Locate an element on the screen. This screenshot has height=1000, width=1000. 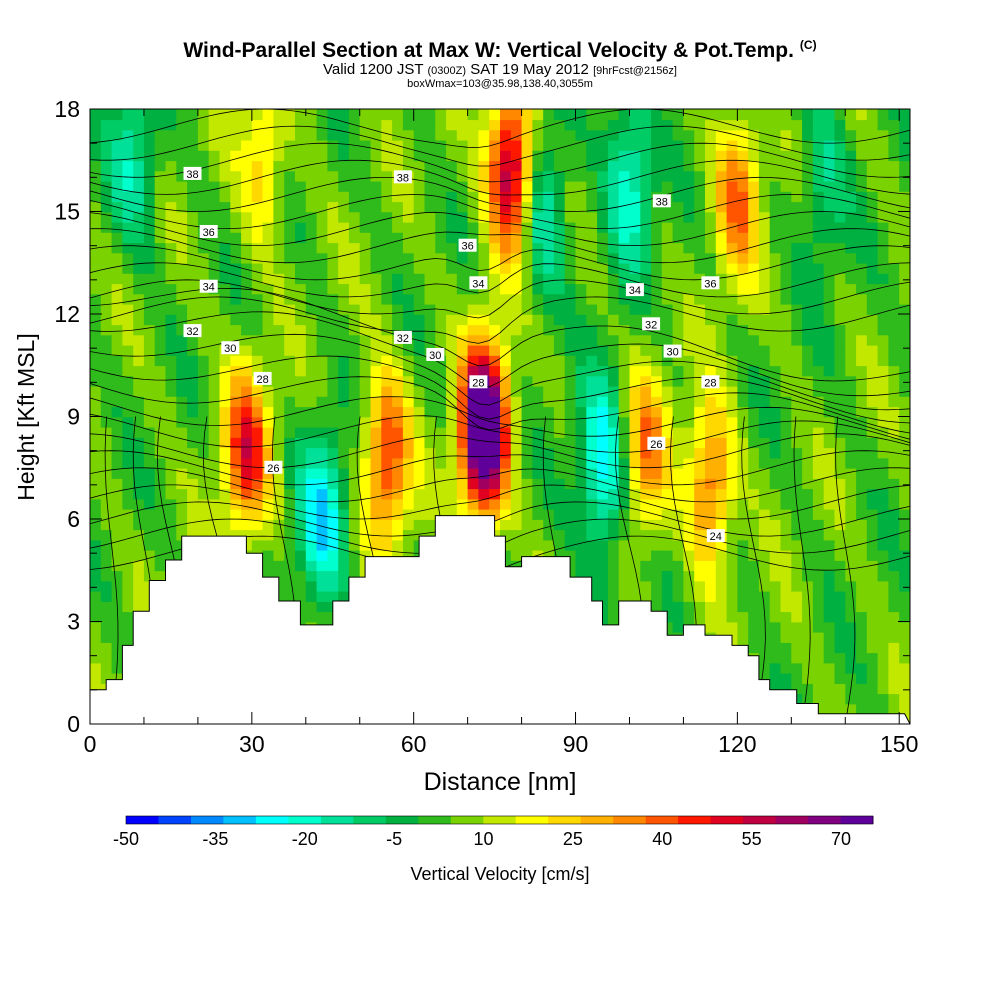
svg-text: 28 is located at coordinates (710, 383).